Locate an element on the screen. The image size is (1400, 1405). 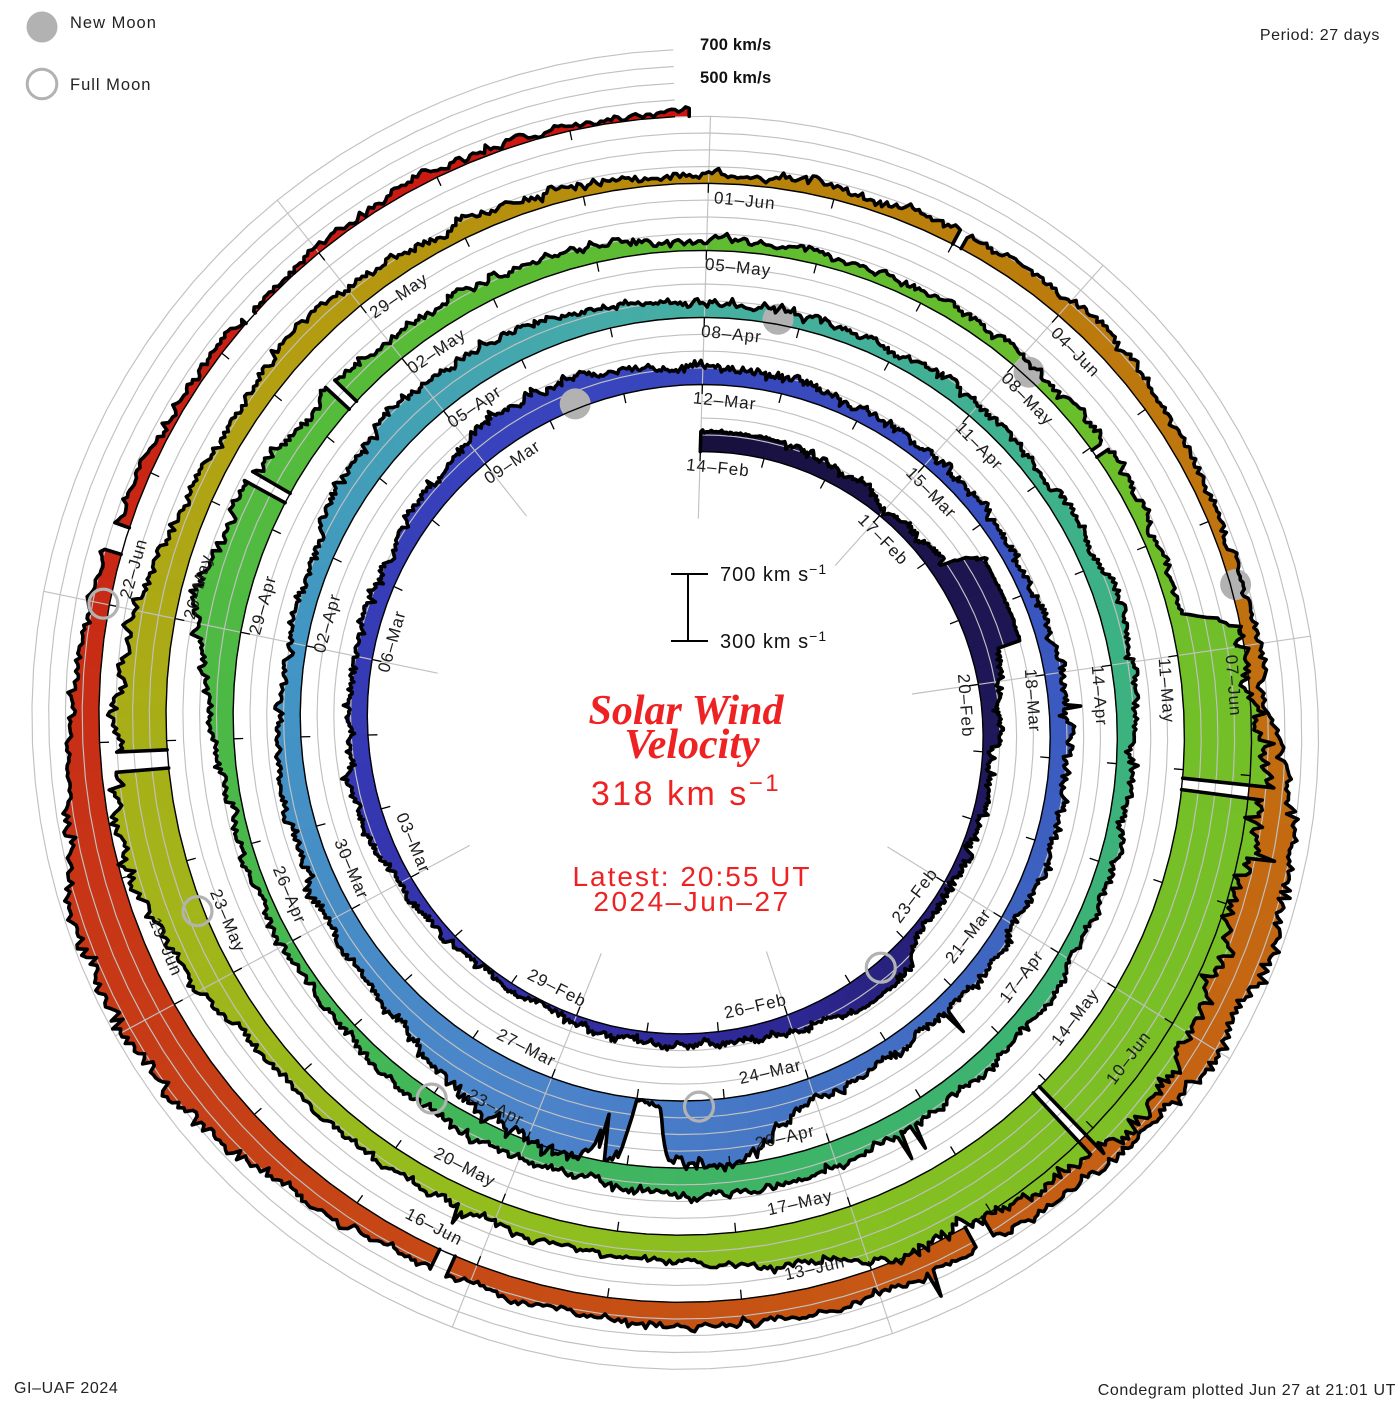
svg-text: Period: 27 days is located at coordinates (1320, 35).